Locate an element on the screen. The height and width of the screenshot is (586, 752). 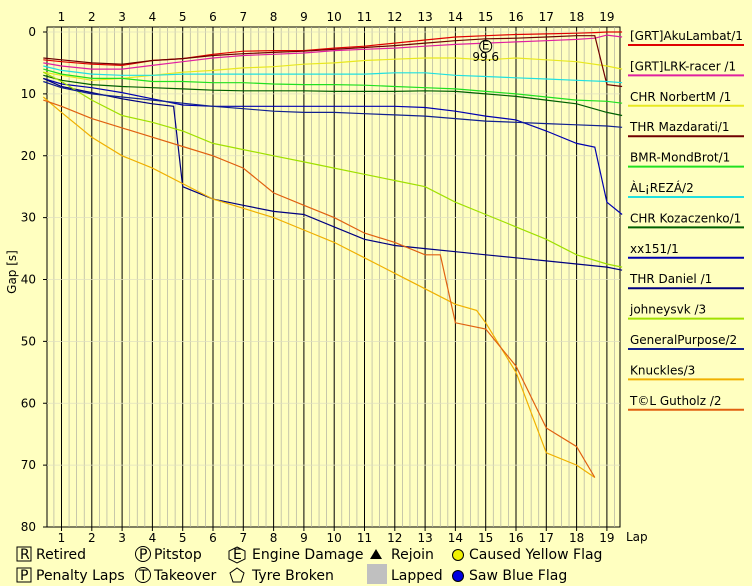
x-tick-label-bottom: 11 is located at coordinates (364, 538).